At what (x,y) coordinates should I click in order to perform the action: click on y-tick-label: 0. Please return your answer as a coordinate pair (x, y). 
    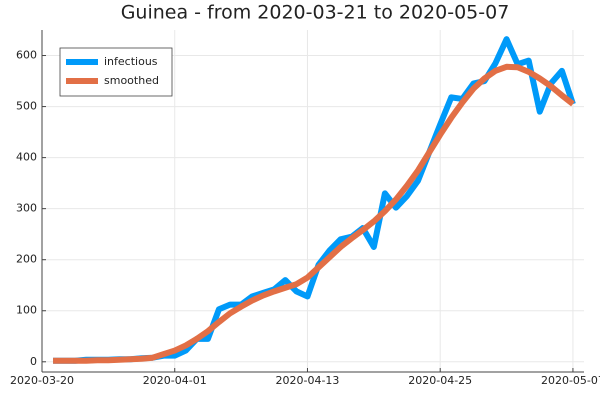
    Looking at the image, I should click on (33, 361).